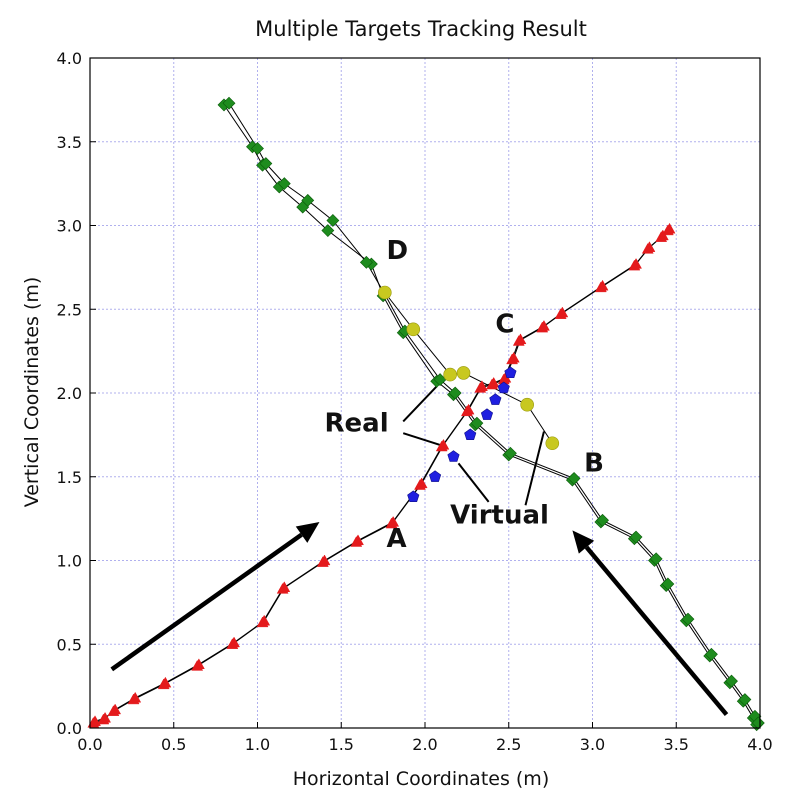 The height and width of the screenshot is (807, 786). Describe the element at coordinates (69, 561) in the screenshot. I see `y-tick-label: 1.0` at that location.